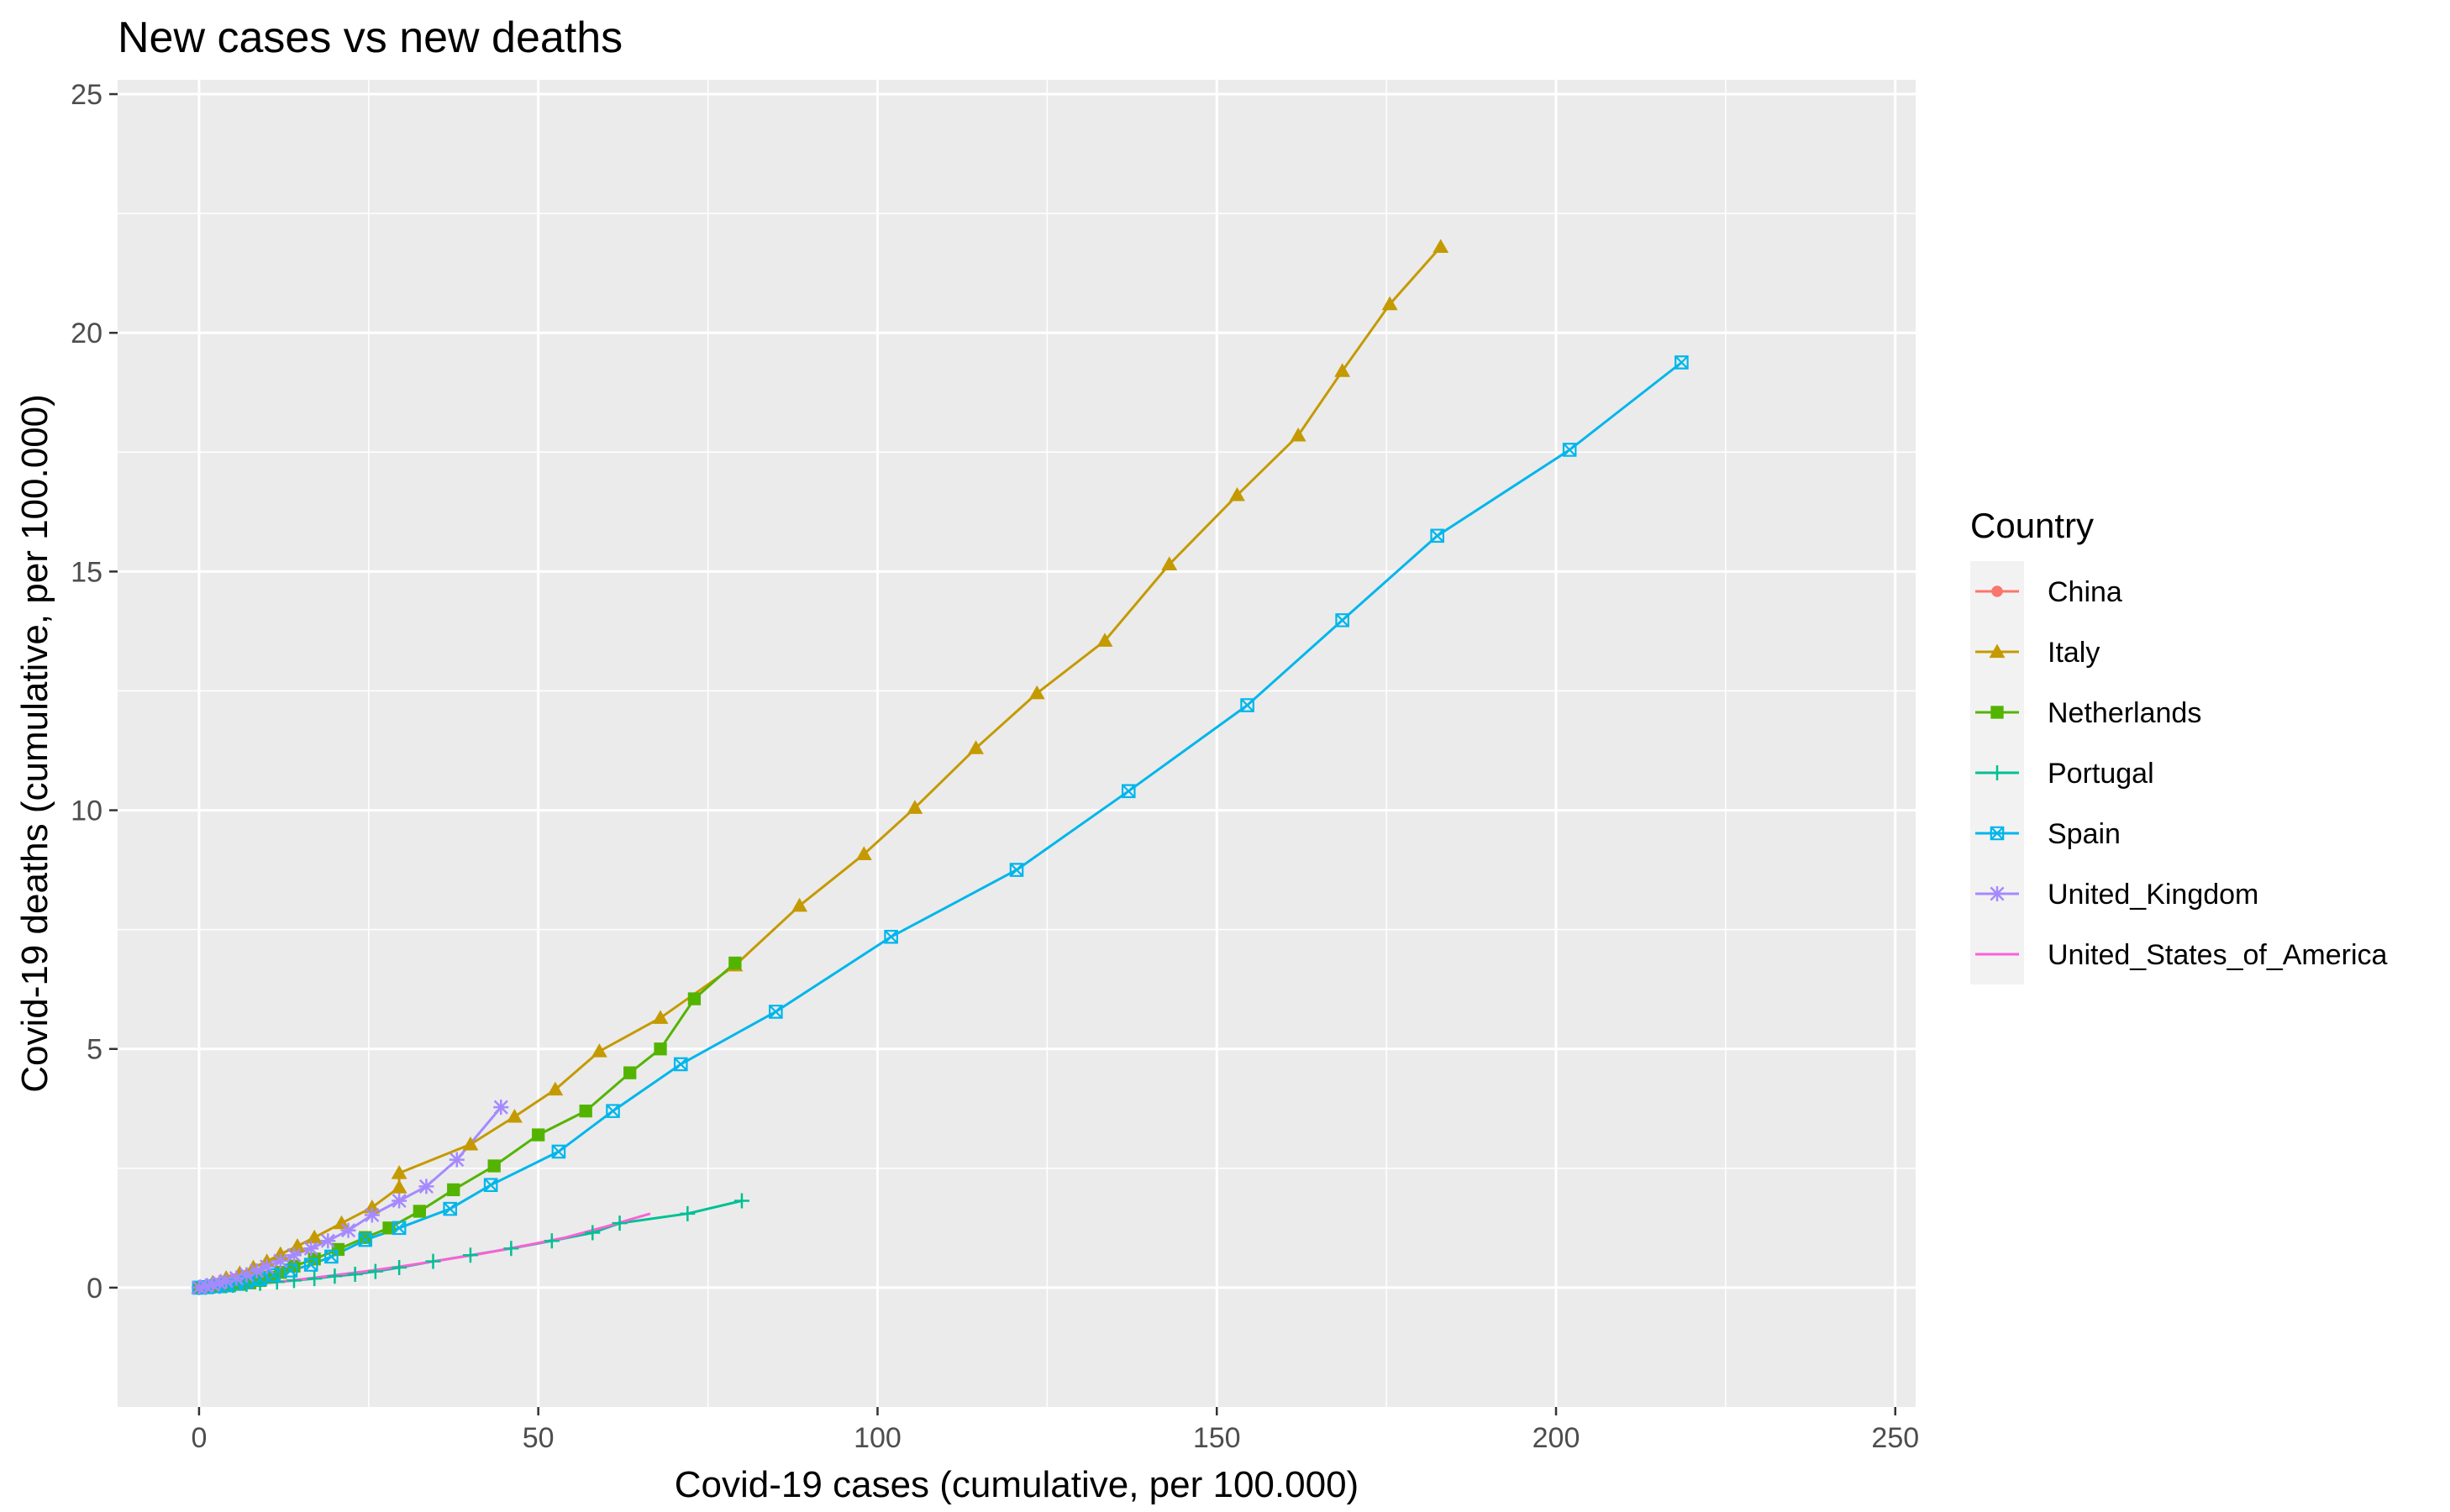 This screenshot has height=1512, width=2450. I want to click on legend-label: Spain, so click(2085, 834).